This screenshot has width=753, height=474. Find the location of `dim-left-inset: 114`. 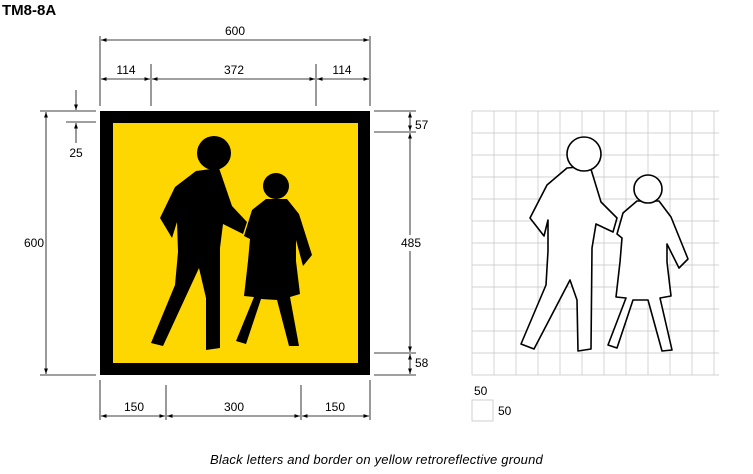

dim-left-inset: 114 is located at coordinates (125, 70).